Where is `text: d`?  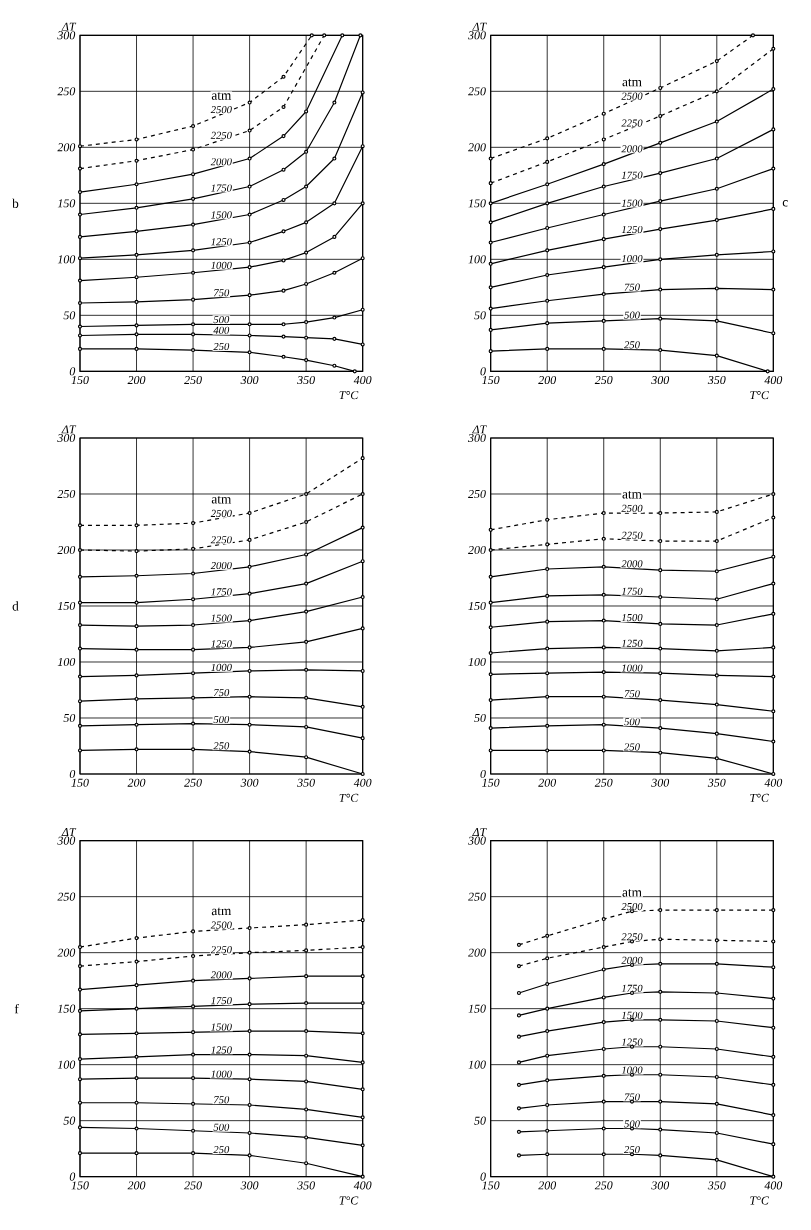
text: d is located at coordinates (15, 606).